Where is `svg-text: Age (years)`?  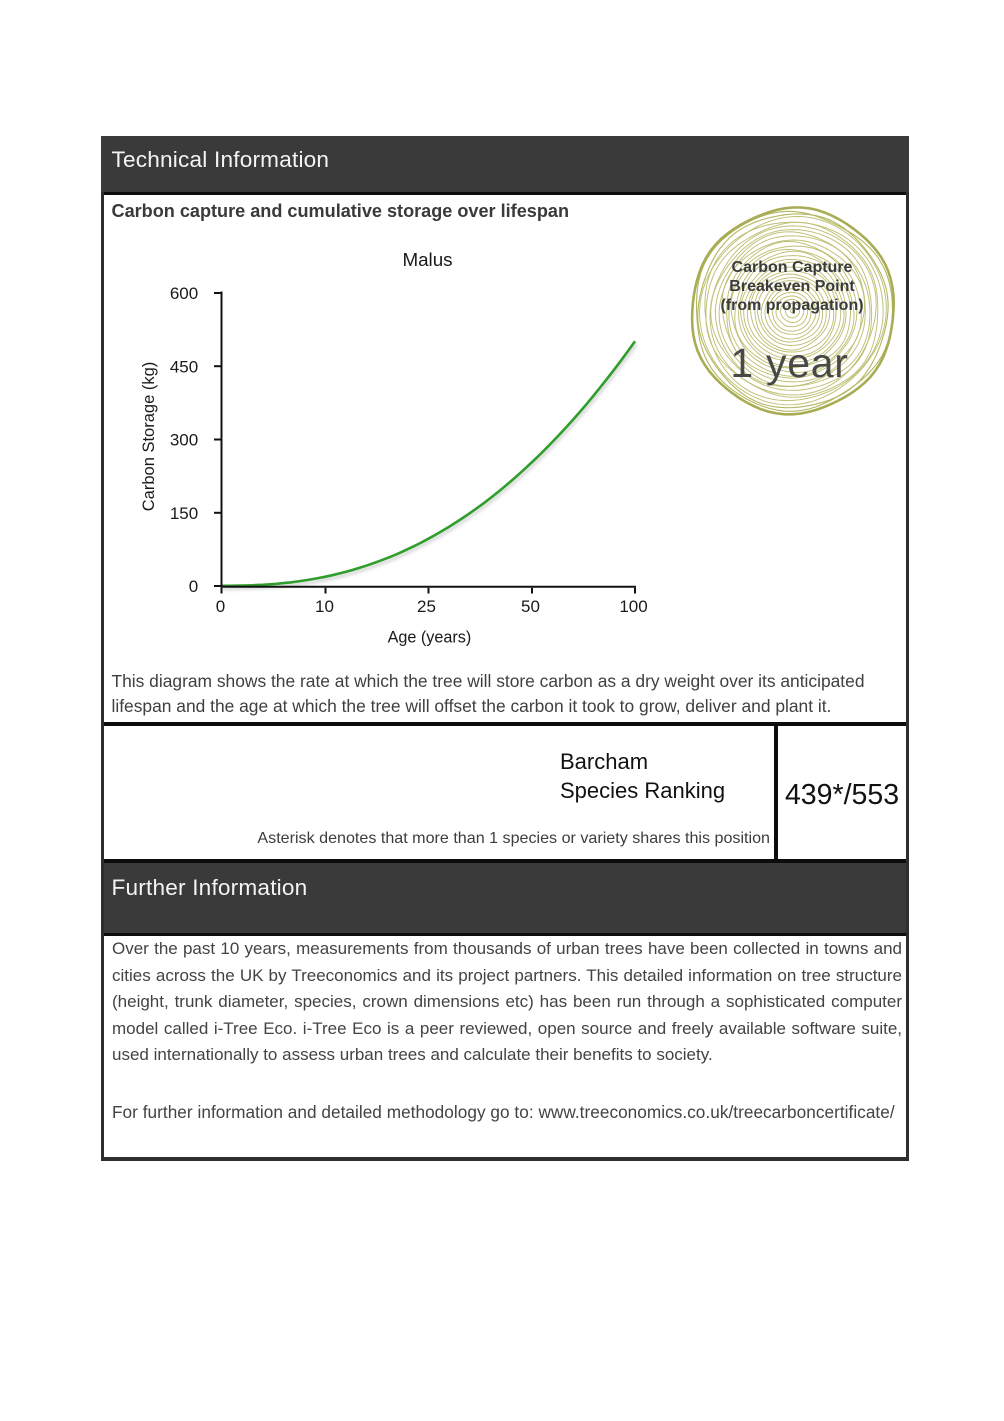
svg-text: Age (years) is located at coordinates (430, 638).